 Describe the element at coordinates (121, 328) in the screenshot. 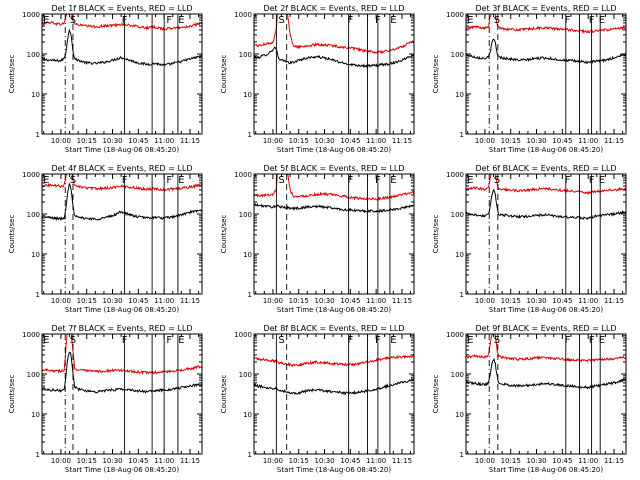

I see `chart-title: Det 7f BLACK = Events, RED = LLD` at that location.